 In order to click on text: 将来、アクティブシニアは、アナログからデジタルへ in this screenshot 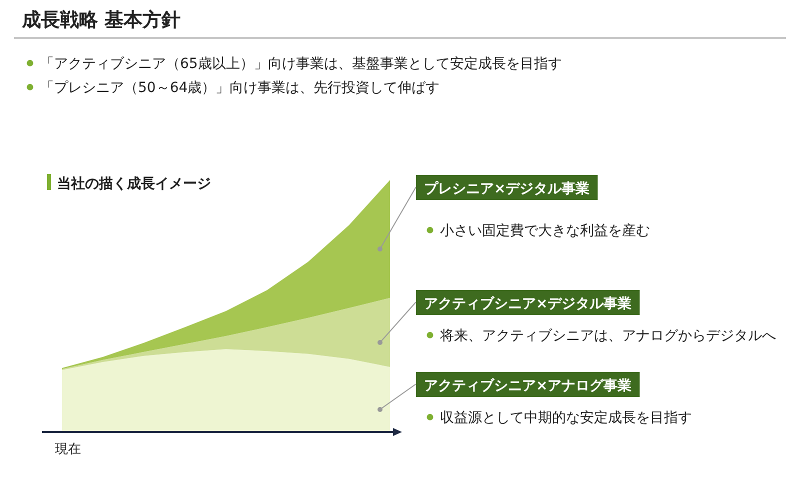, I will do `click(607, 336)`.